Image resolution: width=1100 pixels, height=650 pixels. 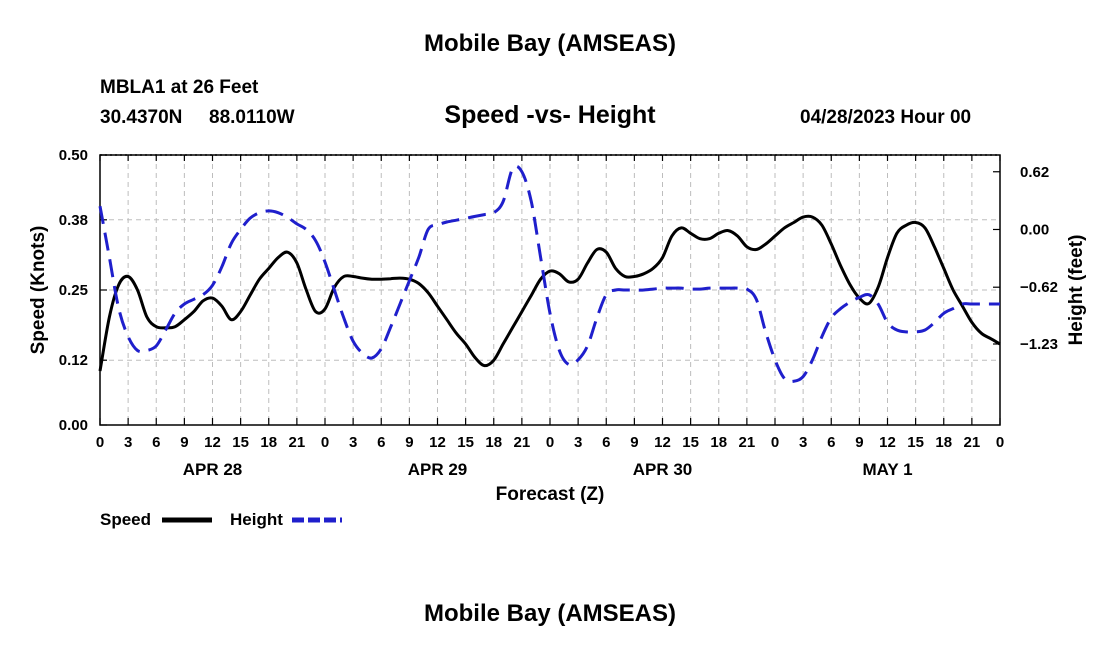 I want to click on y-left-tick-label: 0.00, so click(x=73, y=425).